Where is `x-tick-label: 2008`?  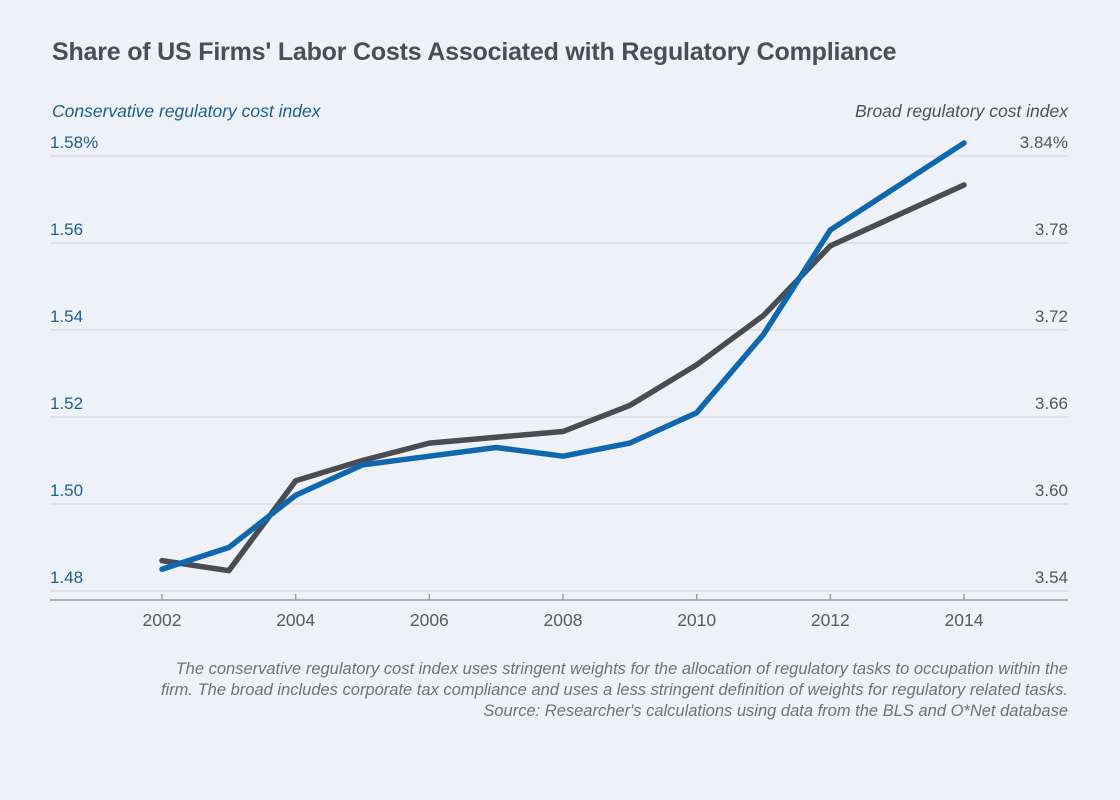 x-tick-label: 2008 is located at coordinates (563, 620).